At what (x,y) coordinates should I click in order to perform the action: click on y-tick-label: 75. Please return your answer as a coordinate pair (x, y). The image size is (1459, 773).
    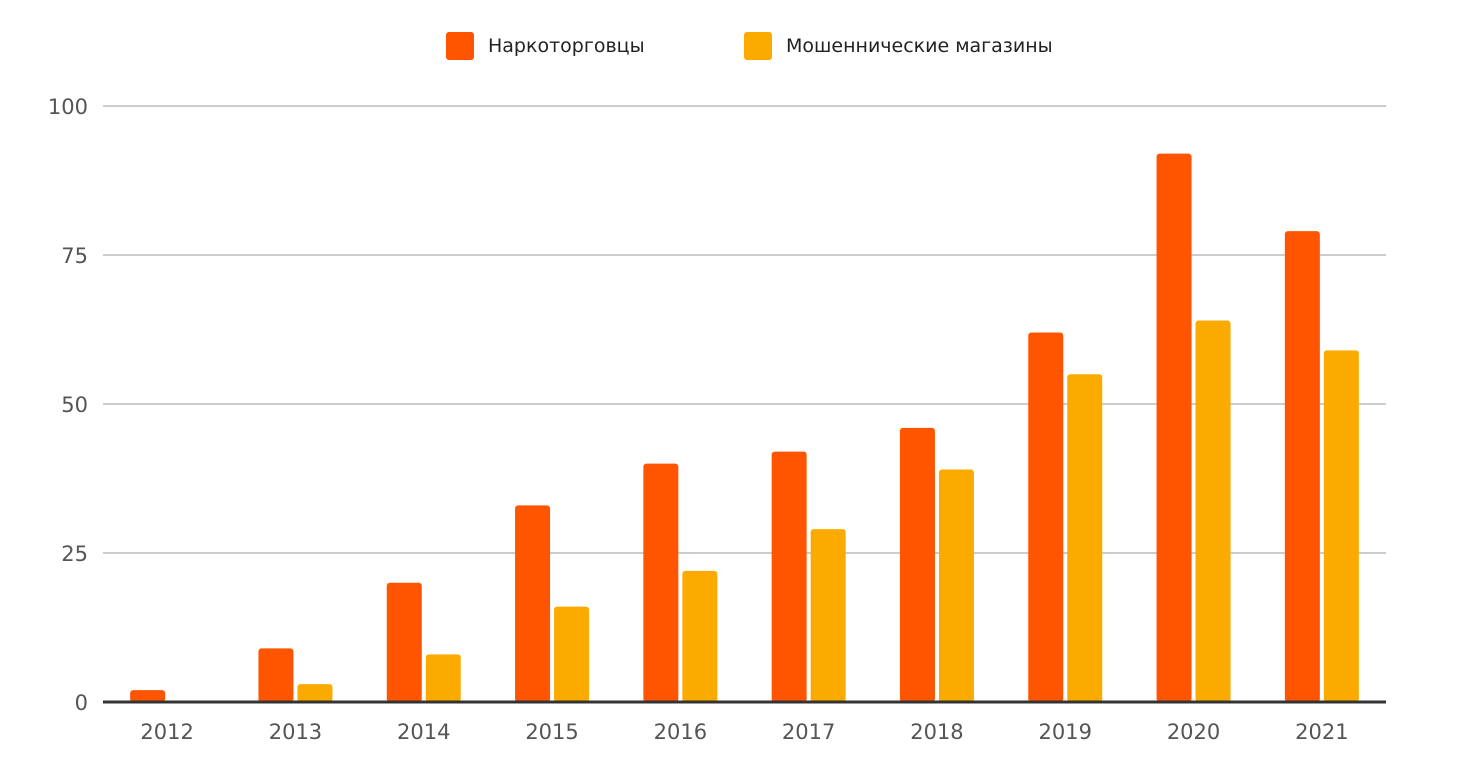
    Looking at the image, I should click on (74, 256).